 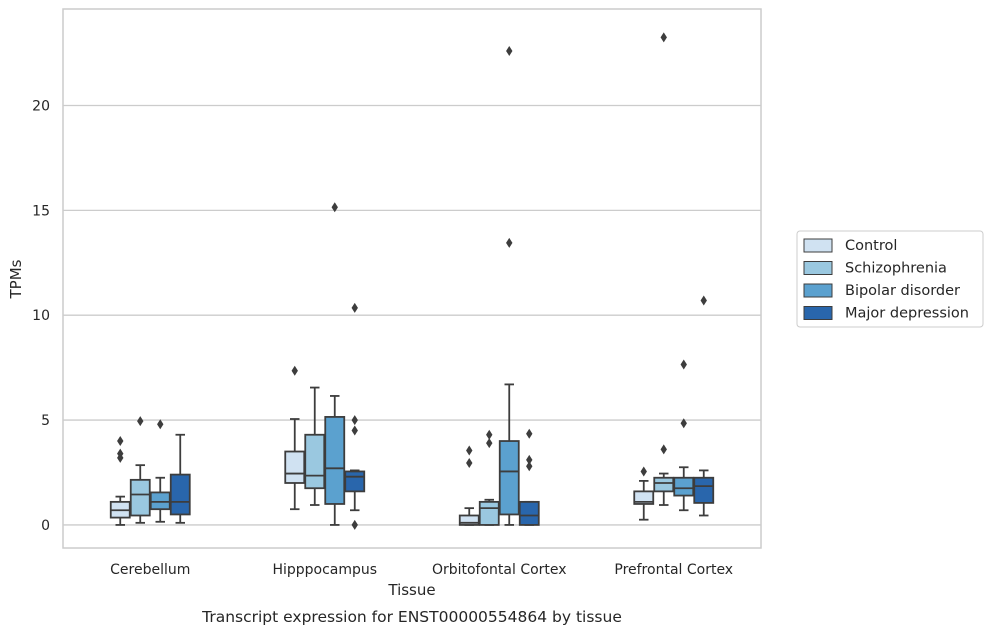 What do you see at coordinates (45, 526) in the screenshot?
I see `y-tick-label: 0` at bounding box center [45, 526].